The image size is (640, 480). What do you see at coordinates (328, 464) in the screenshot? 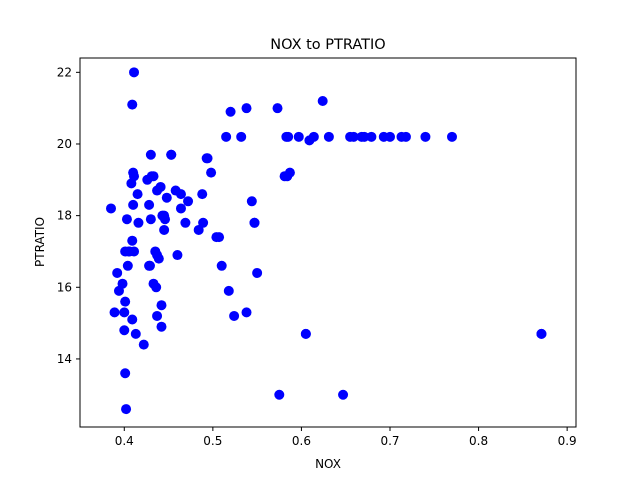
I see `x-axis-label: NOX` at bounding box center [328, 464].